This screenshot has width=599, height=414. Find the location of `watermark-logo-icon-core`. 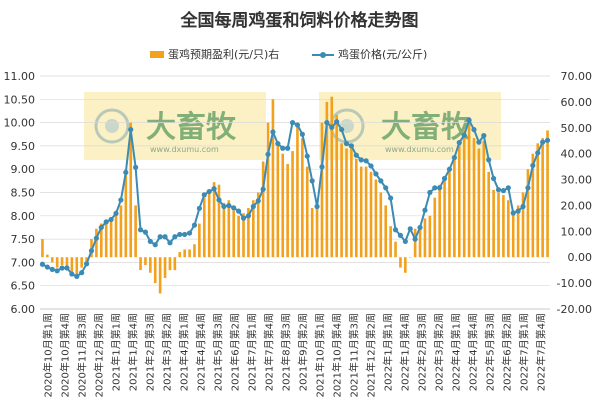

watermark-logo-icon-core is located at coordinates (112, 126).